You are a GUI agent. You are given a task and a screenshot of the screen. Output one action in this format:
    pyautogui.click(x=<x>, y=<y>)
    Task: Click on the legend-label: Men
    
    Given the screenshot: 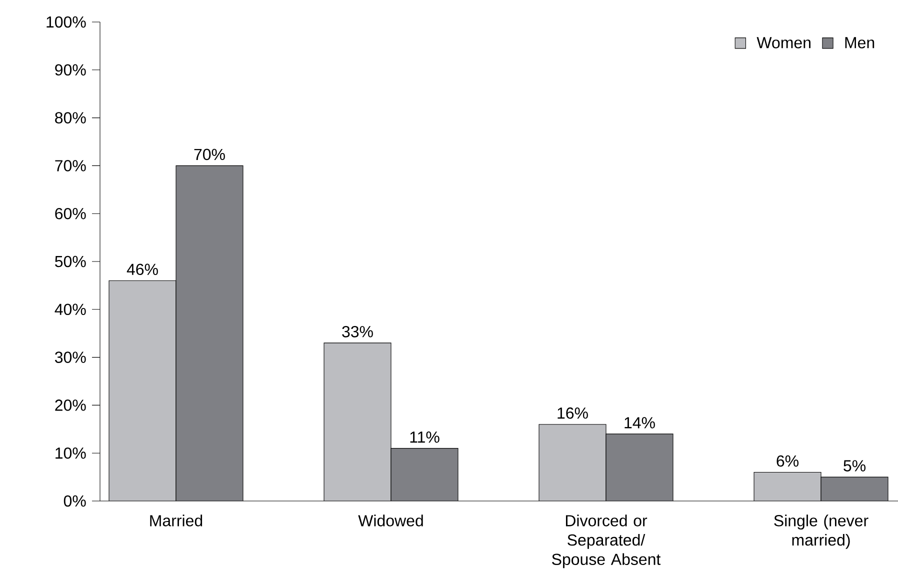 What is the action you would take?
    pyautogui.click(x=859, y=42)
    